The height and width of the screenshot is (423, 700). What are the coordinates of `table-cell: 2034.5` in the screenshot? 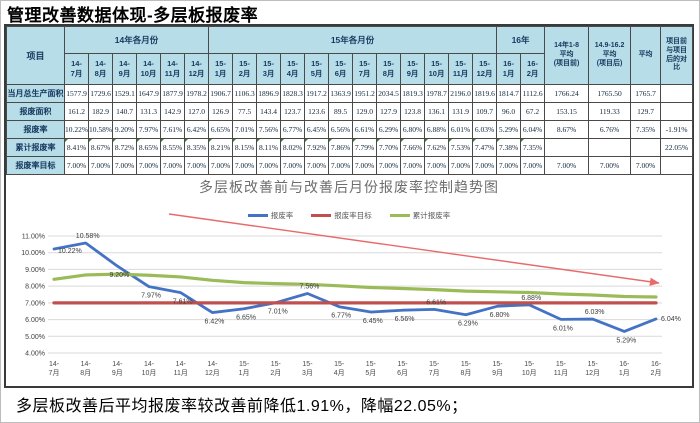 It's located at (389, 93).